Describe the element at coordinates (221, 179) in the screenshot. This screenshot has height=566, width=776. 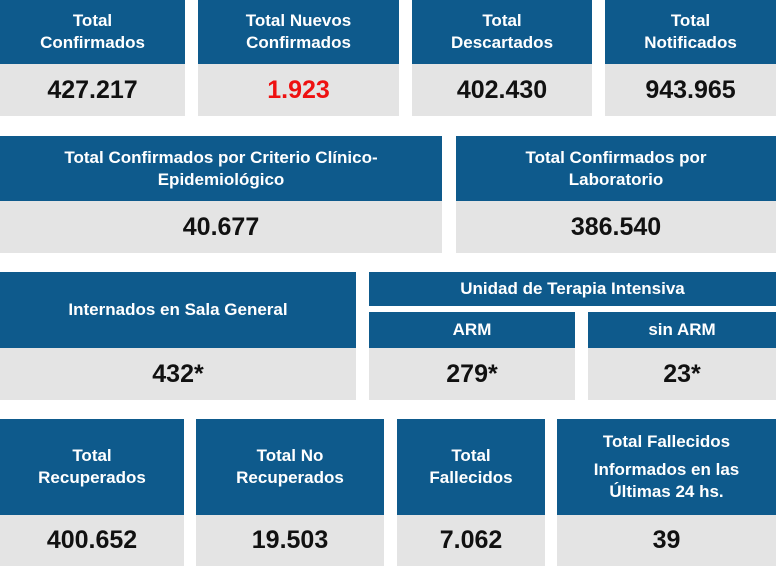
I see `confirmados-criterio-clinico-label-line-2: Epidemiológico` at that location.